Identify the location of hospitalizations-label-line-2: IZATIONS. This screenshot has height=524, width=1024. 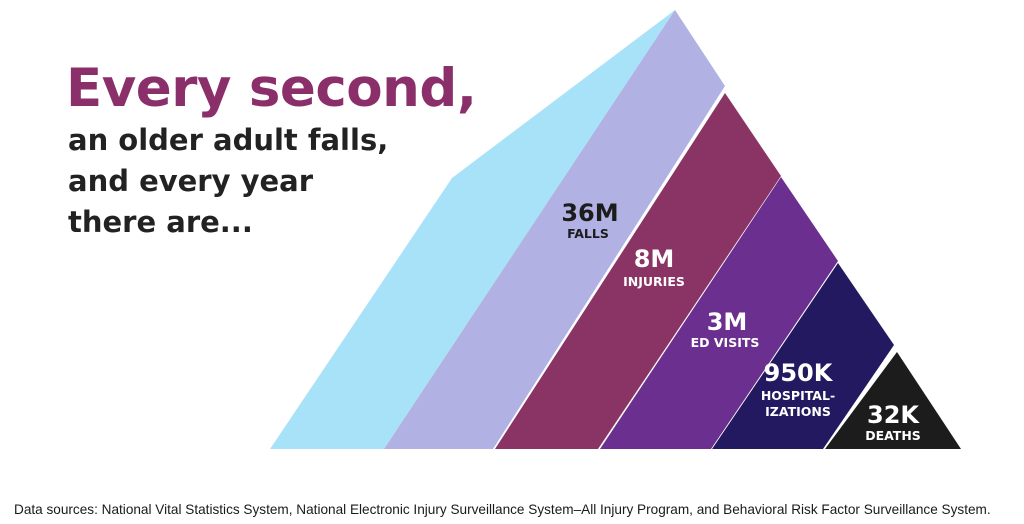
(798, 411).